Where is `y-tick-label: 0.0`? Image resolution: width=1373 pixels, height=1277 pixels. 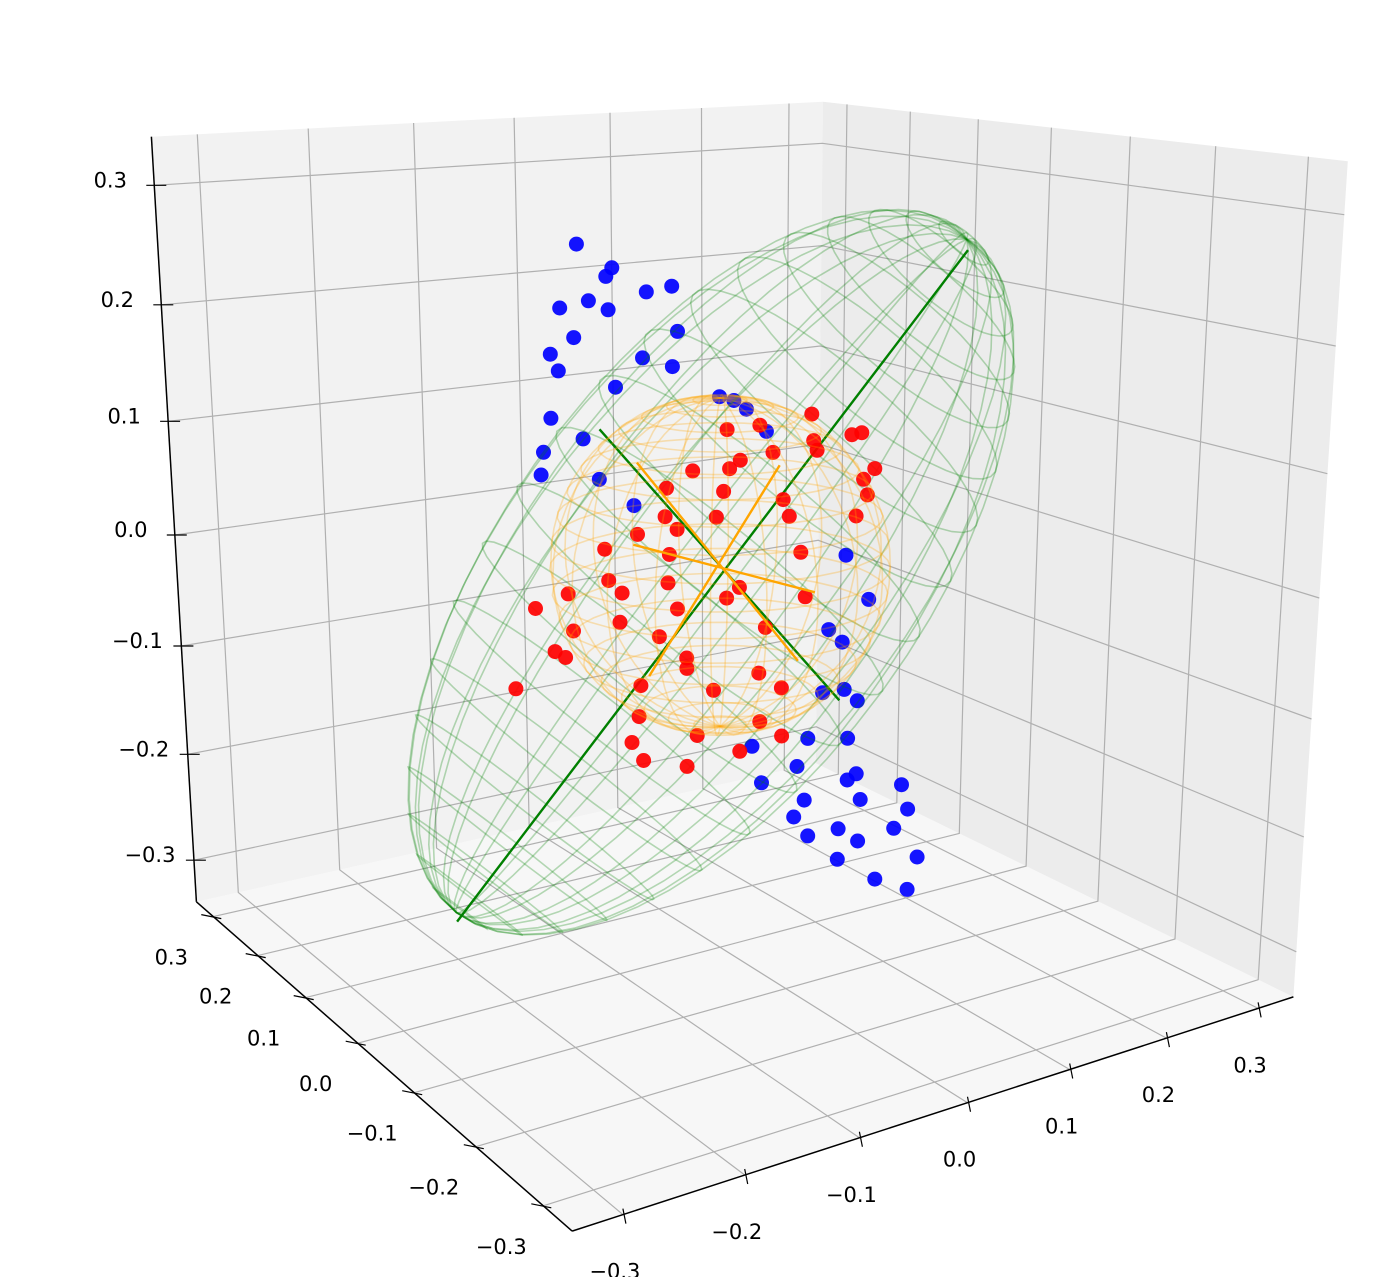 y-tick-label: 0.0 is located at coordinates (315, 1084).